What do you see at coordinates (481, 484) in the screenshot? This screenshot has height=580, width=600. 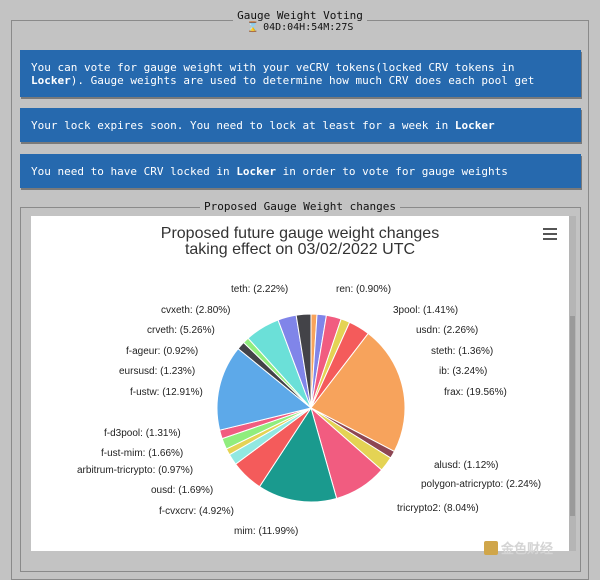 I see `pie-data-label: polygon-atricrypto: (2.24%)` at bounding box center [481, 484].